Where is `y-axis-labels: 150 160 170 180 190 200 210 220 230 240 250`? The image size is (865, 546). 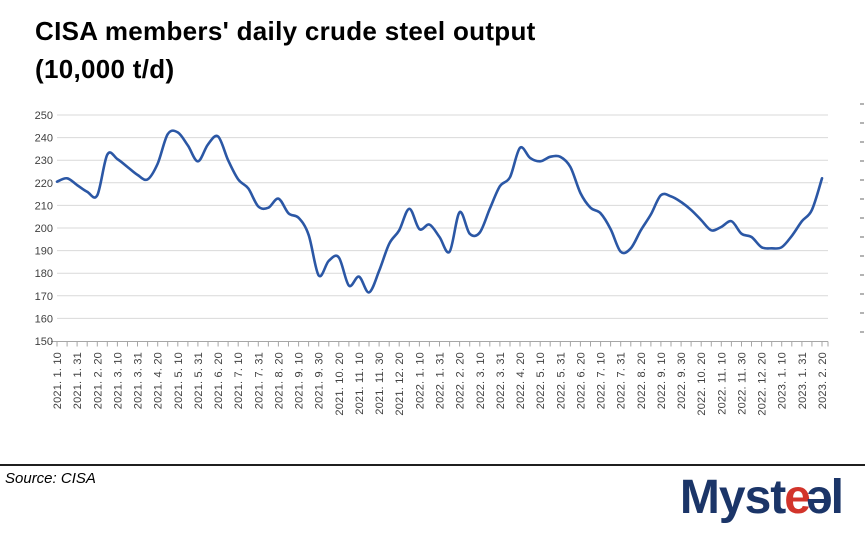
y-axis-labels: 150 160 170 180 190 200 210 220 230 240 250 is located at coordinates (44, 229).